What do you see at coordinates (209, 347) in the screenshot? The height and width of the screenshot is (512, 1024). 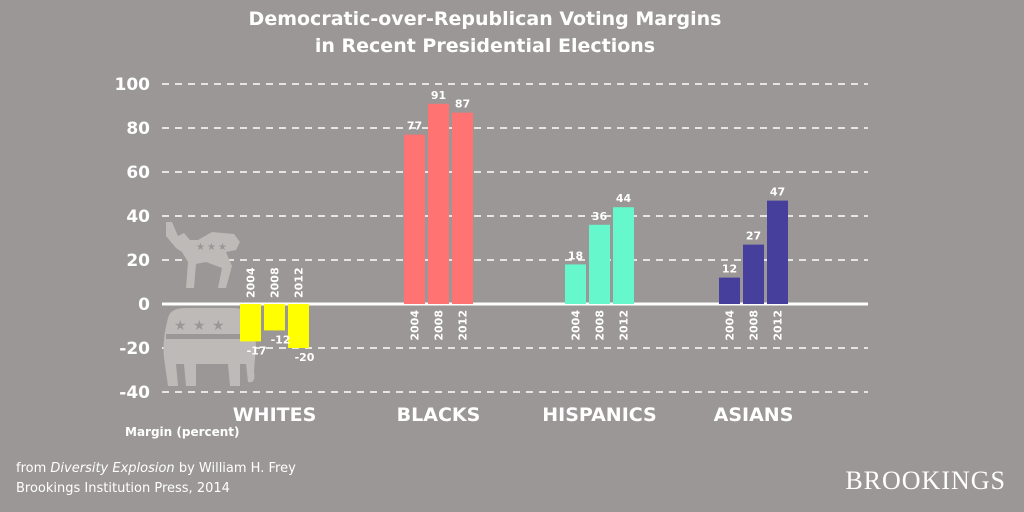 I see `elephant-icon: ★ ★ ★` at bounding box center [209, 347].